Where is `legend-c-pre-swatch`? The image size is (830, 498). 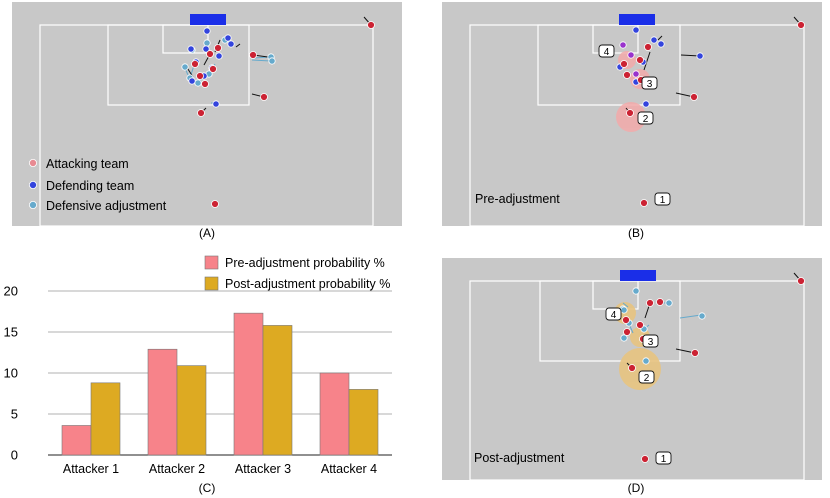
legend-c-pre-swatch is located at coordinates (211, 262).